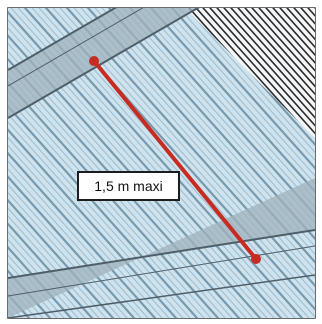 This screenshot has width=322, height=324. Describe the element at coordinates (128, 186) in the screenshot. I see `dimension-label: 1,5 m maxi` at that location.